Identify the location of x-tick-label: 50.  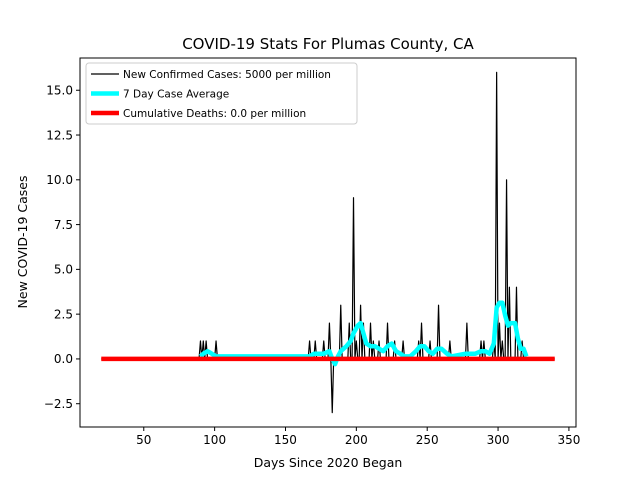
(143, 440).